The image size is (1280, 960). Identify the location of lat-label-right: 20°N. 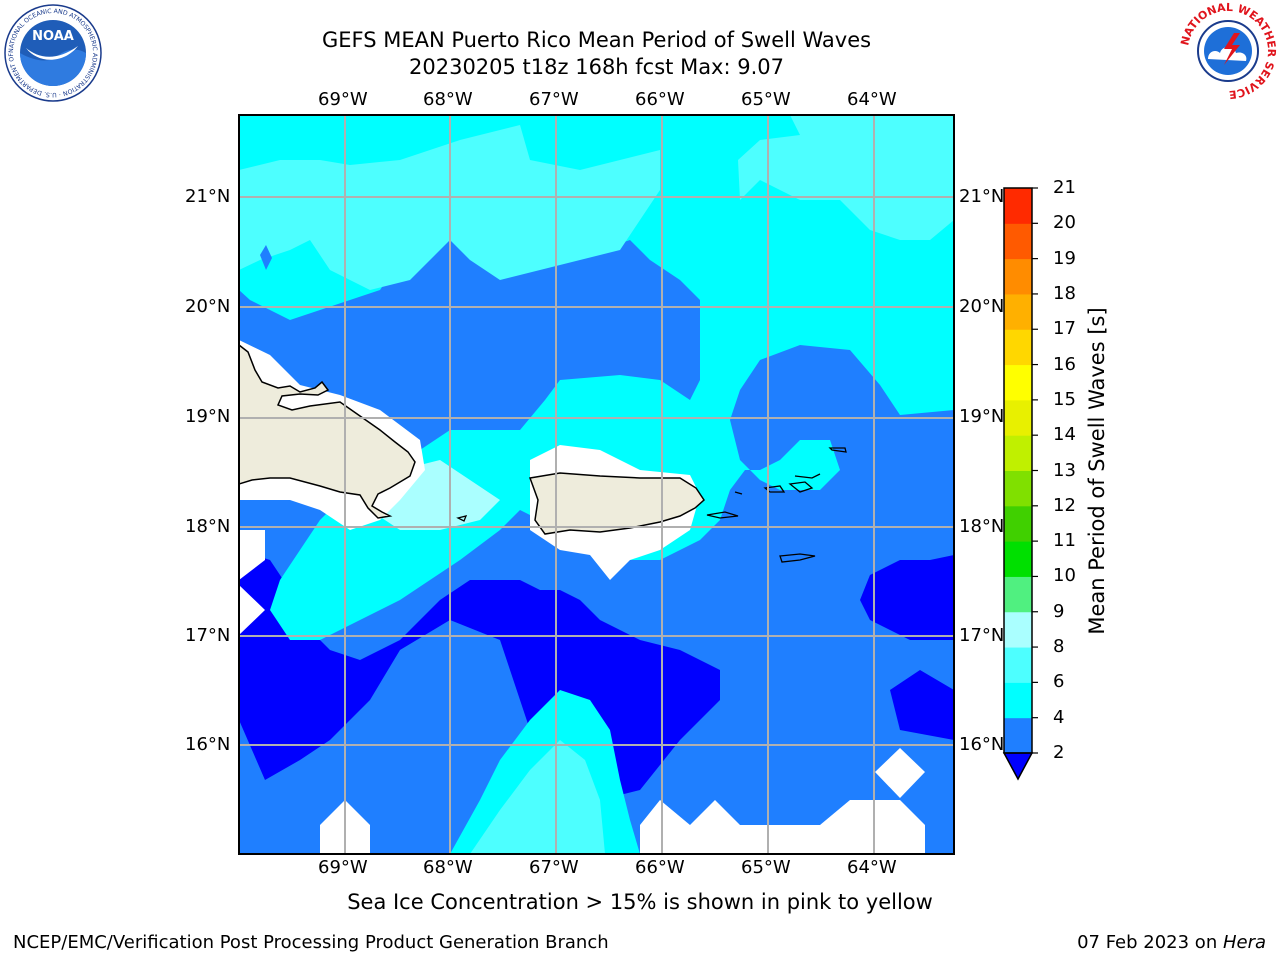
(982, 306).